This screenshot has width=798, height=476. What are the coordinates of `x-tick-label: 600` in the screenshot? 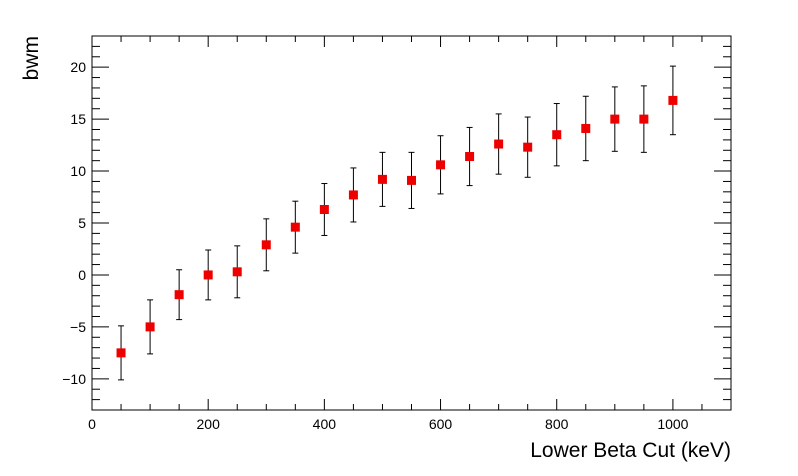 It's located at (441, 424).